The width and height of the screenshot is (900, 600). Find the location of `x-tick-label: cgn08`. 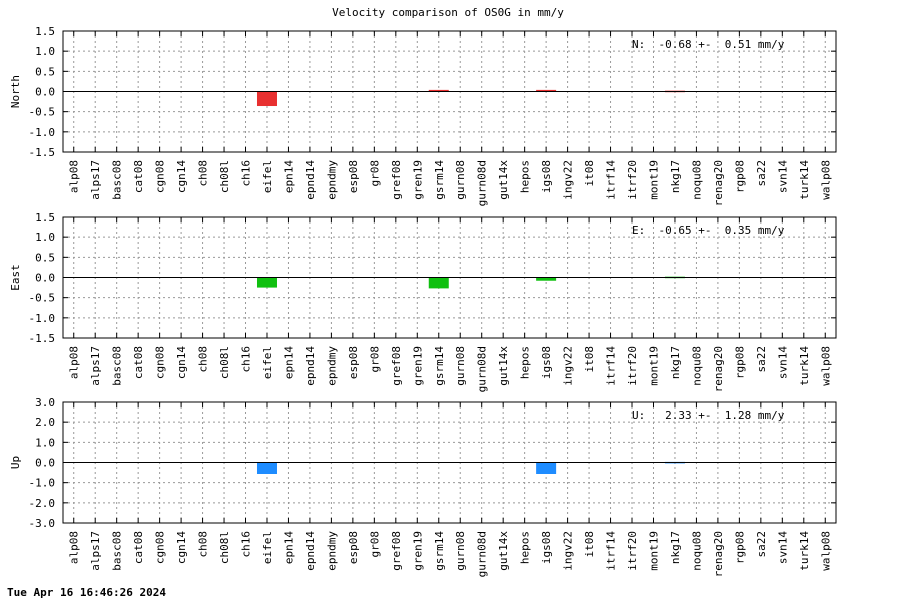

x-tick-label: cgn08 is located at coordinates (160, 547).